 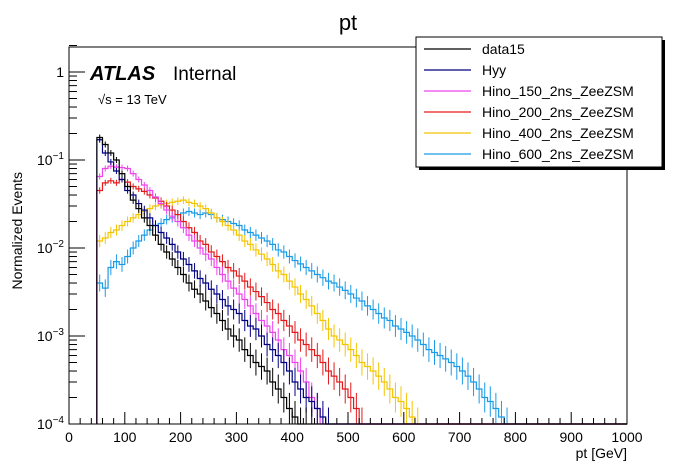 I want to click on y-axis: 1 10⁻¹ 10⁻² 10⁻³ 10⁻⁴, so click(x=61, y=238).